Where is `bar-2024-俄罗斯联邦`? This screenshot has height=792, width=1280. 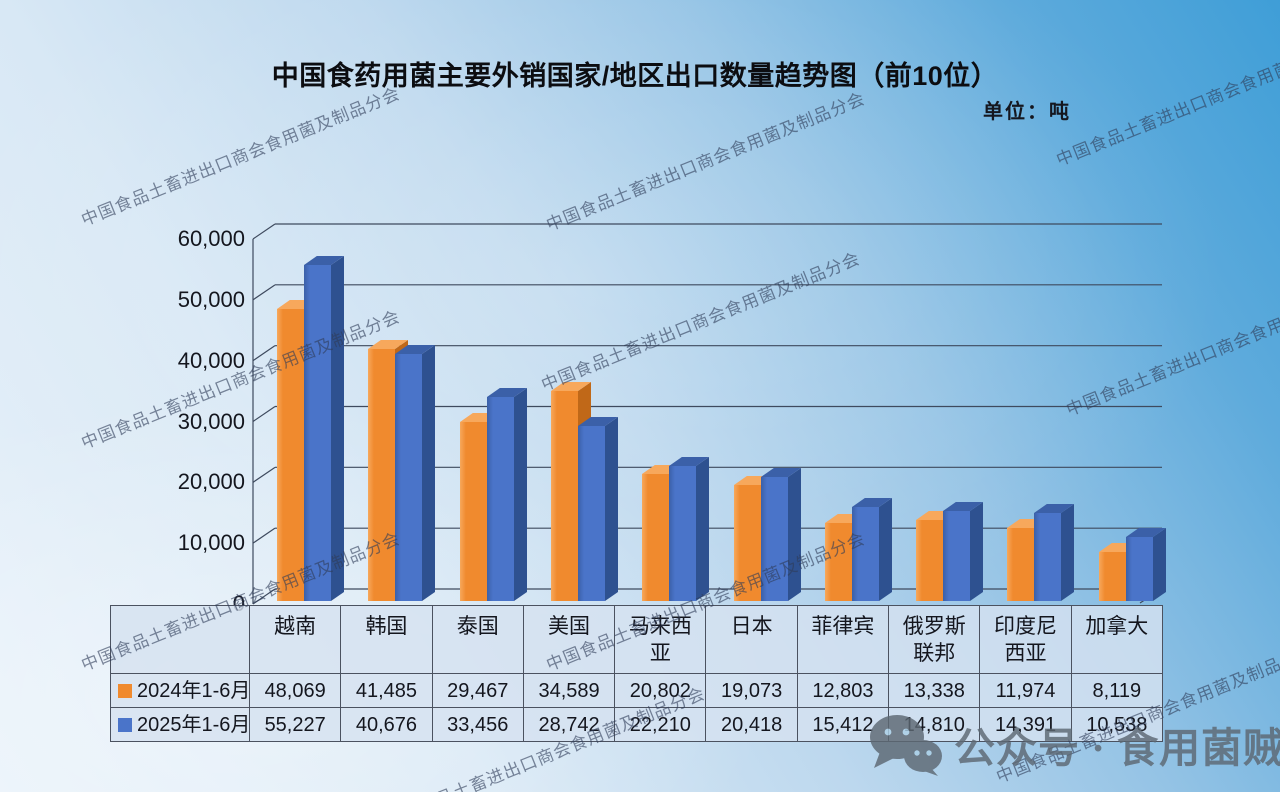
bar-2024-俄罗斯联邦 is located at coordinates (936, 555).